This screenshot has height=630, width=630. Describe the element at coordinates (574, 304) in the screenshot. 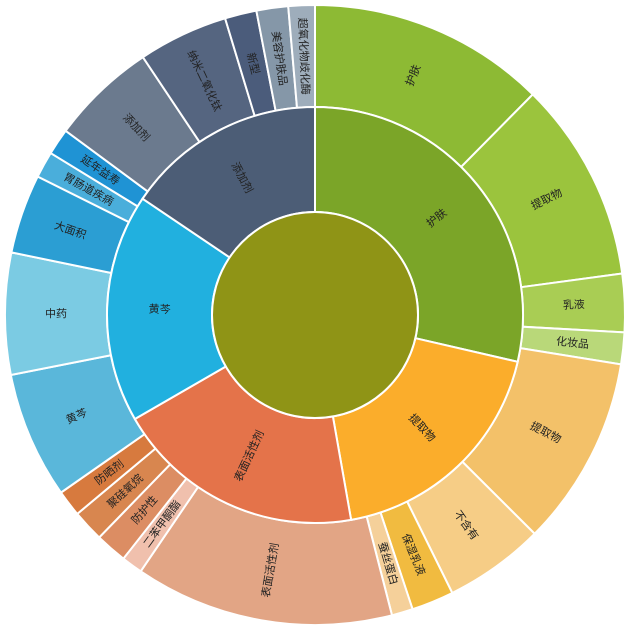

I see `outer-label-2: 乳液` at that location.